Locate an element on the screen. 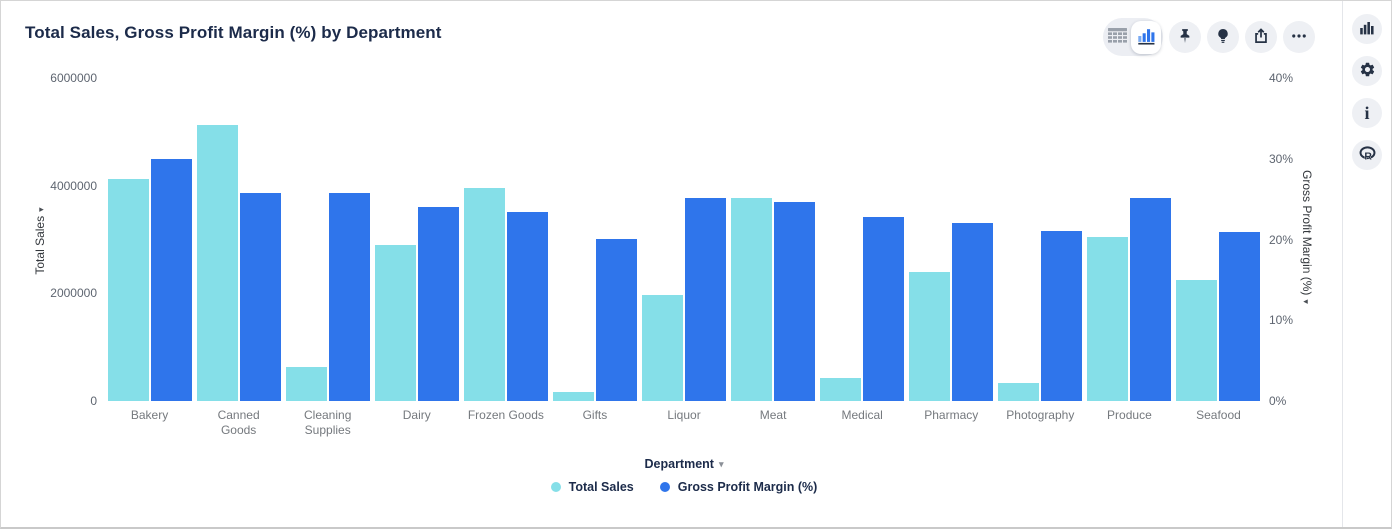 The image size is (1392, 529). axis-tick: 40% is located at coordinates (1281, 78).